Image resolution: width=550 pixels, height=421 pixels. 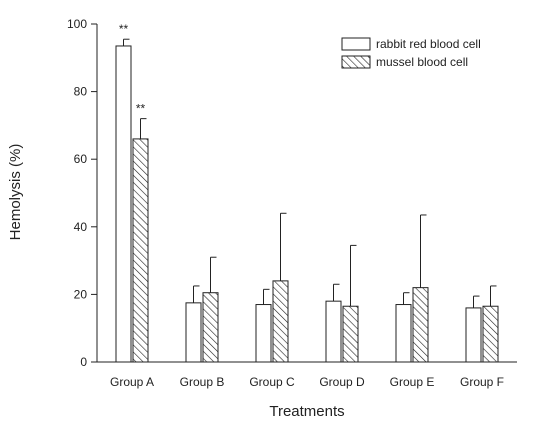 What do you see at coordinates (81, 227) in the screenshot?
I see `y-tick-label: 40` at bounding box center [81, 227].